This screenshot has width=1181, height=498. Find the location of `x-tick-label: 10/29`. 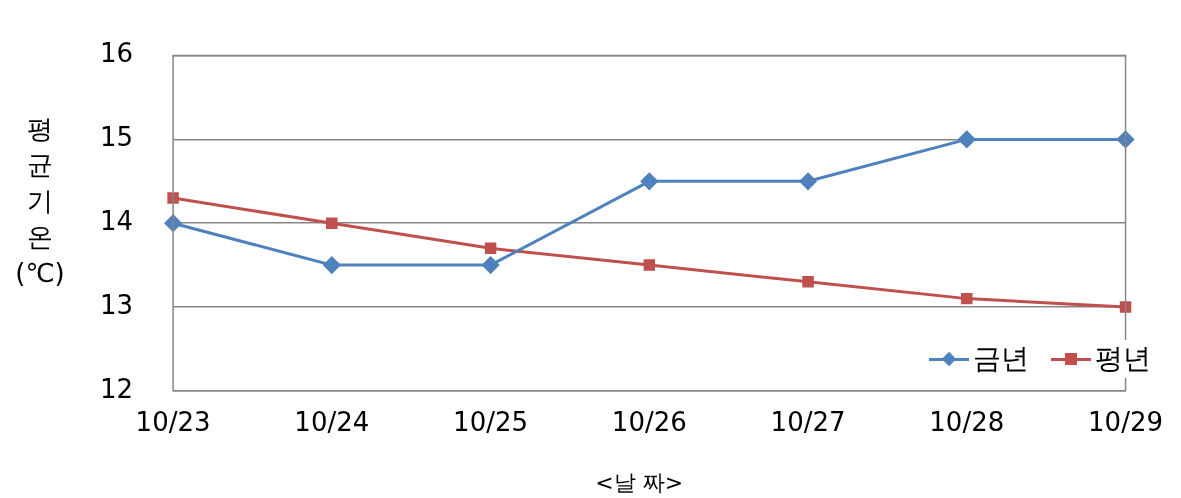

x-tick-label: 10/29 is located at coordinates (1125, 422).